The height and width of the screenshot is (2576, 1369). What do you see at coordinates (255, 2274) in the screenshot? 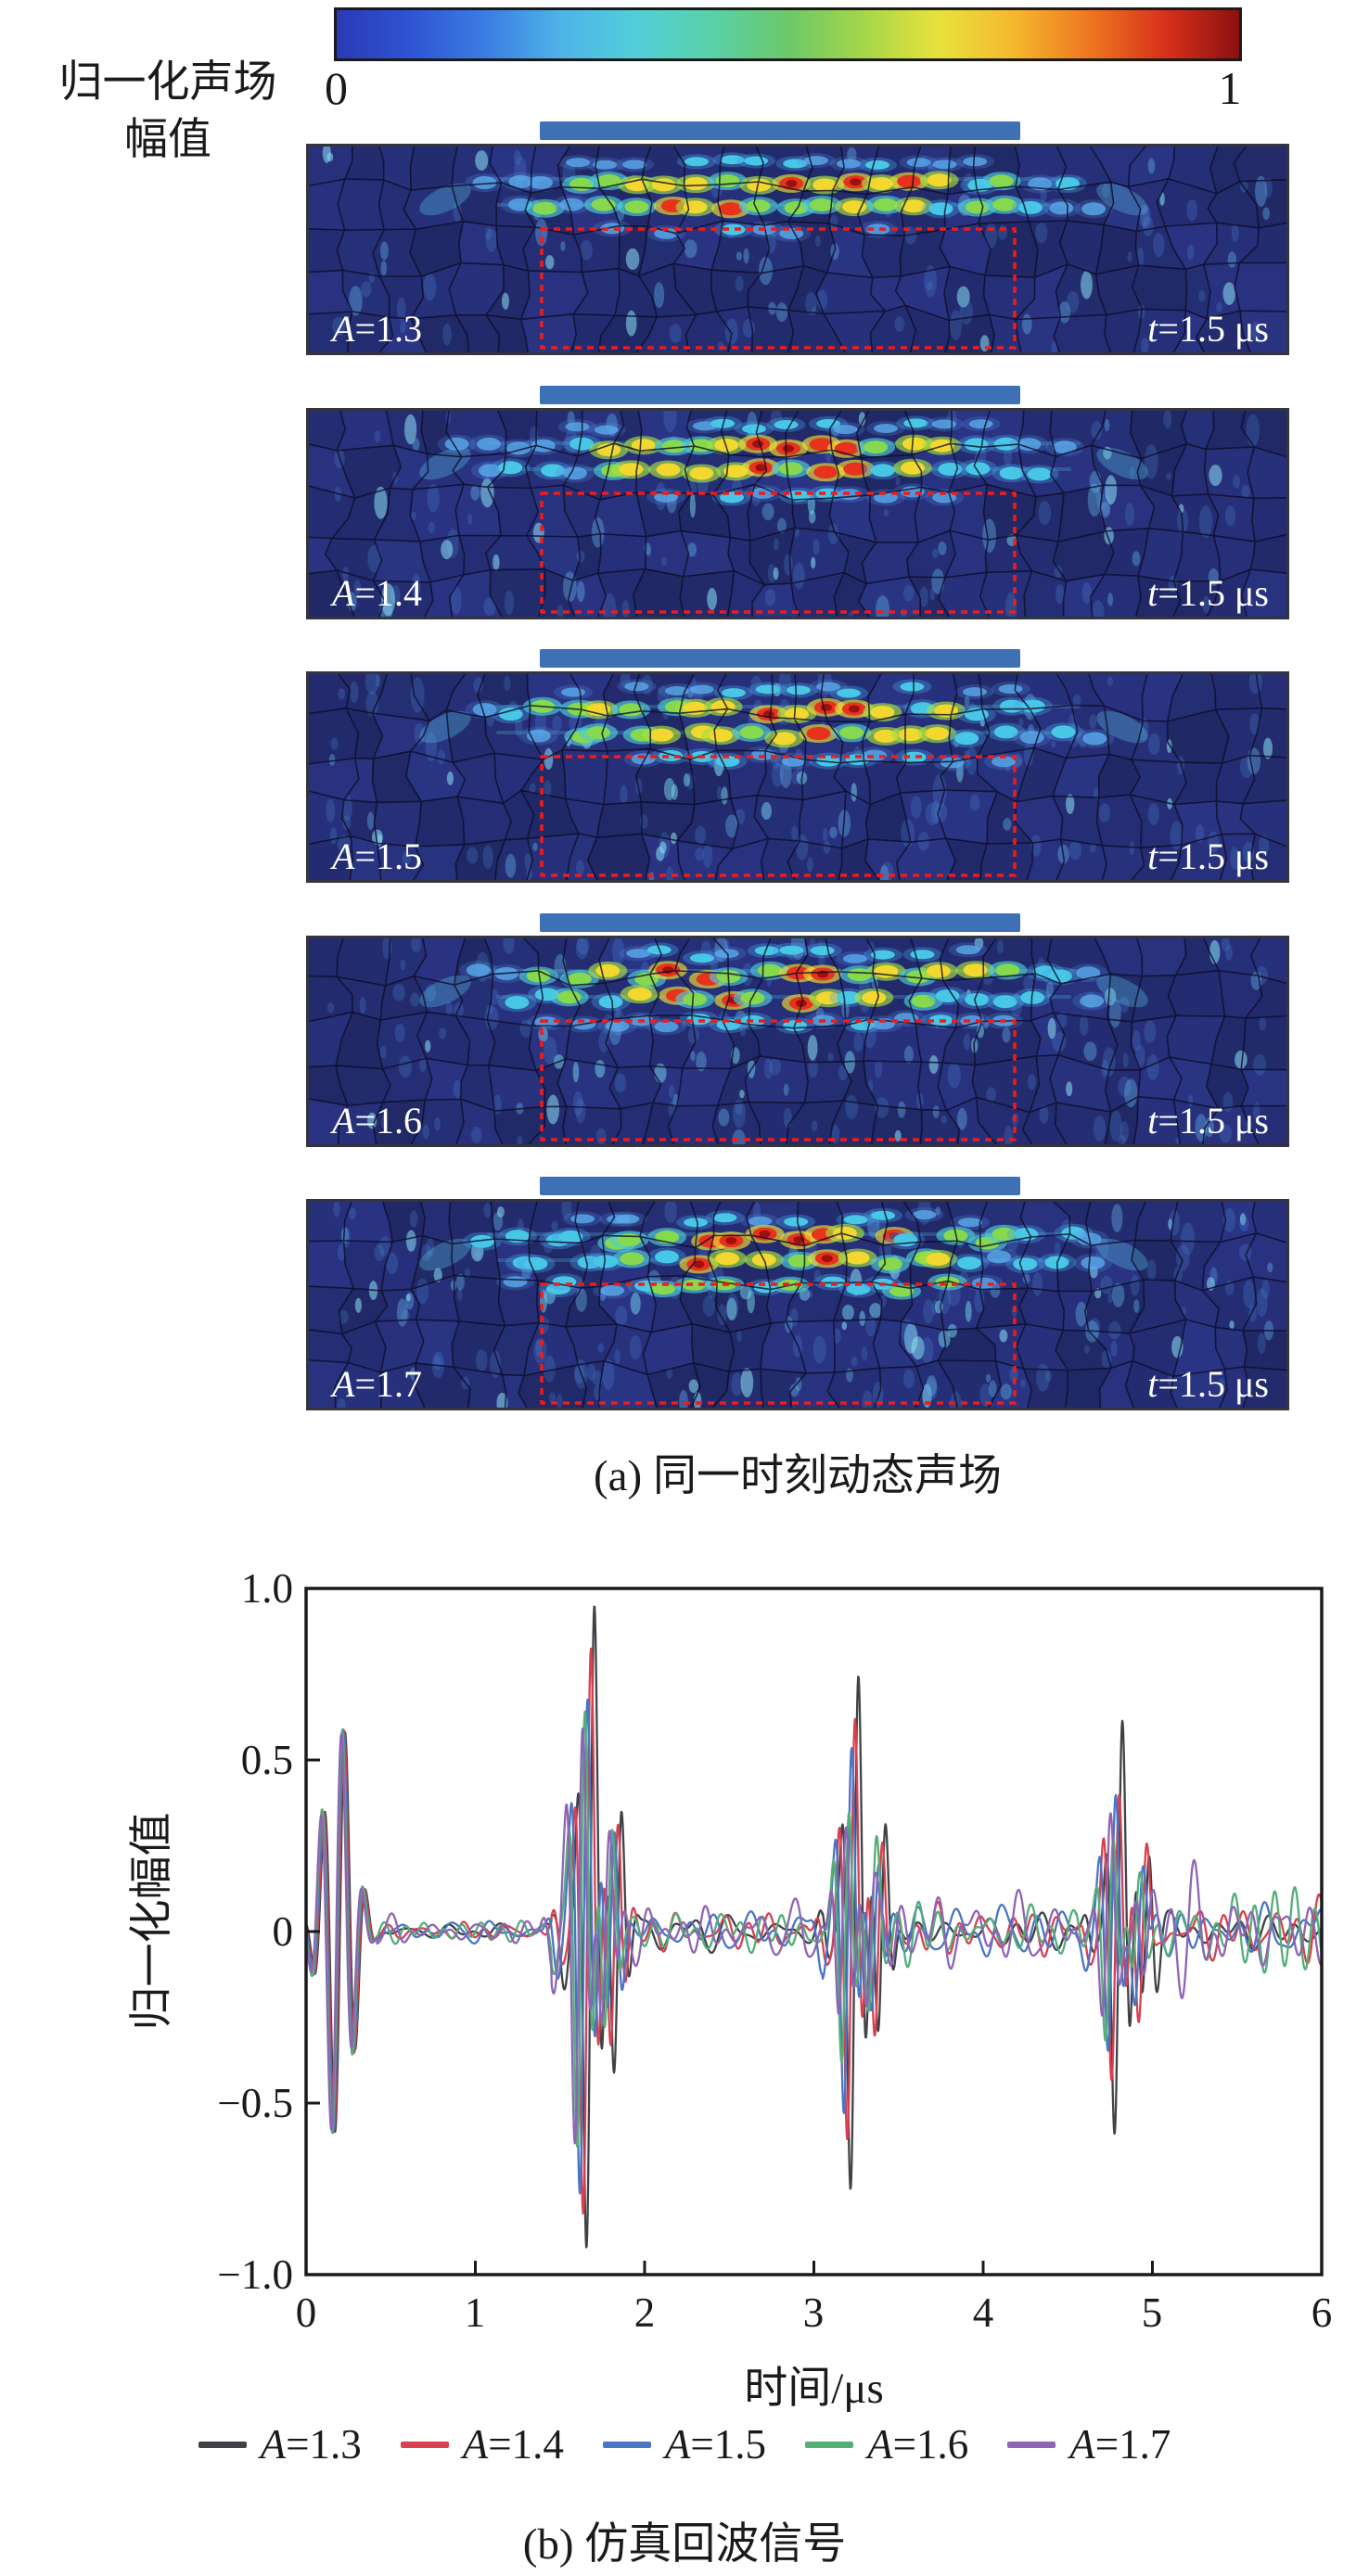
I see `y-tick-label: −1.0` at bounding box center [255, 2274].